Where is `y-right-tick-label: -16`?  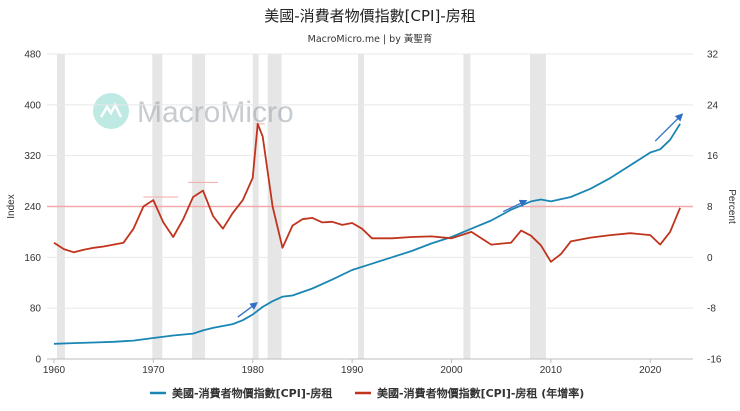 y-right-tick-label: -16 is located at coordinates (714, 360).